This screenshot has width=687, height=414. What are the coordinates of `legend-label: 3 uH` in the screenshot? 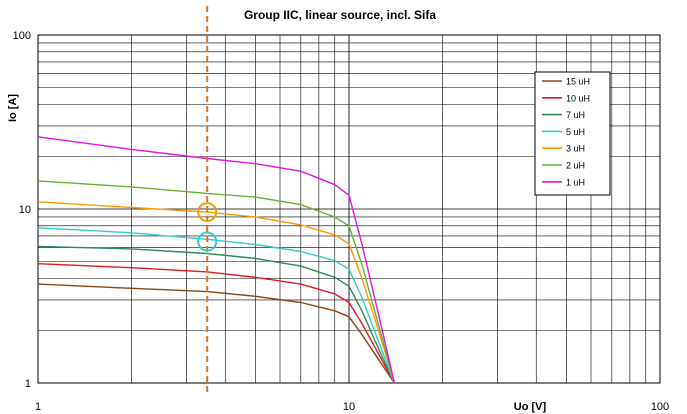 It's located at (575, 149).